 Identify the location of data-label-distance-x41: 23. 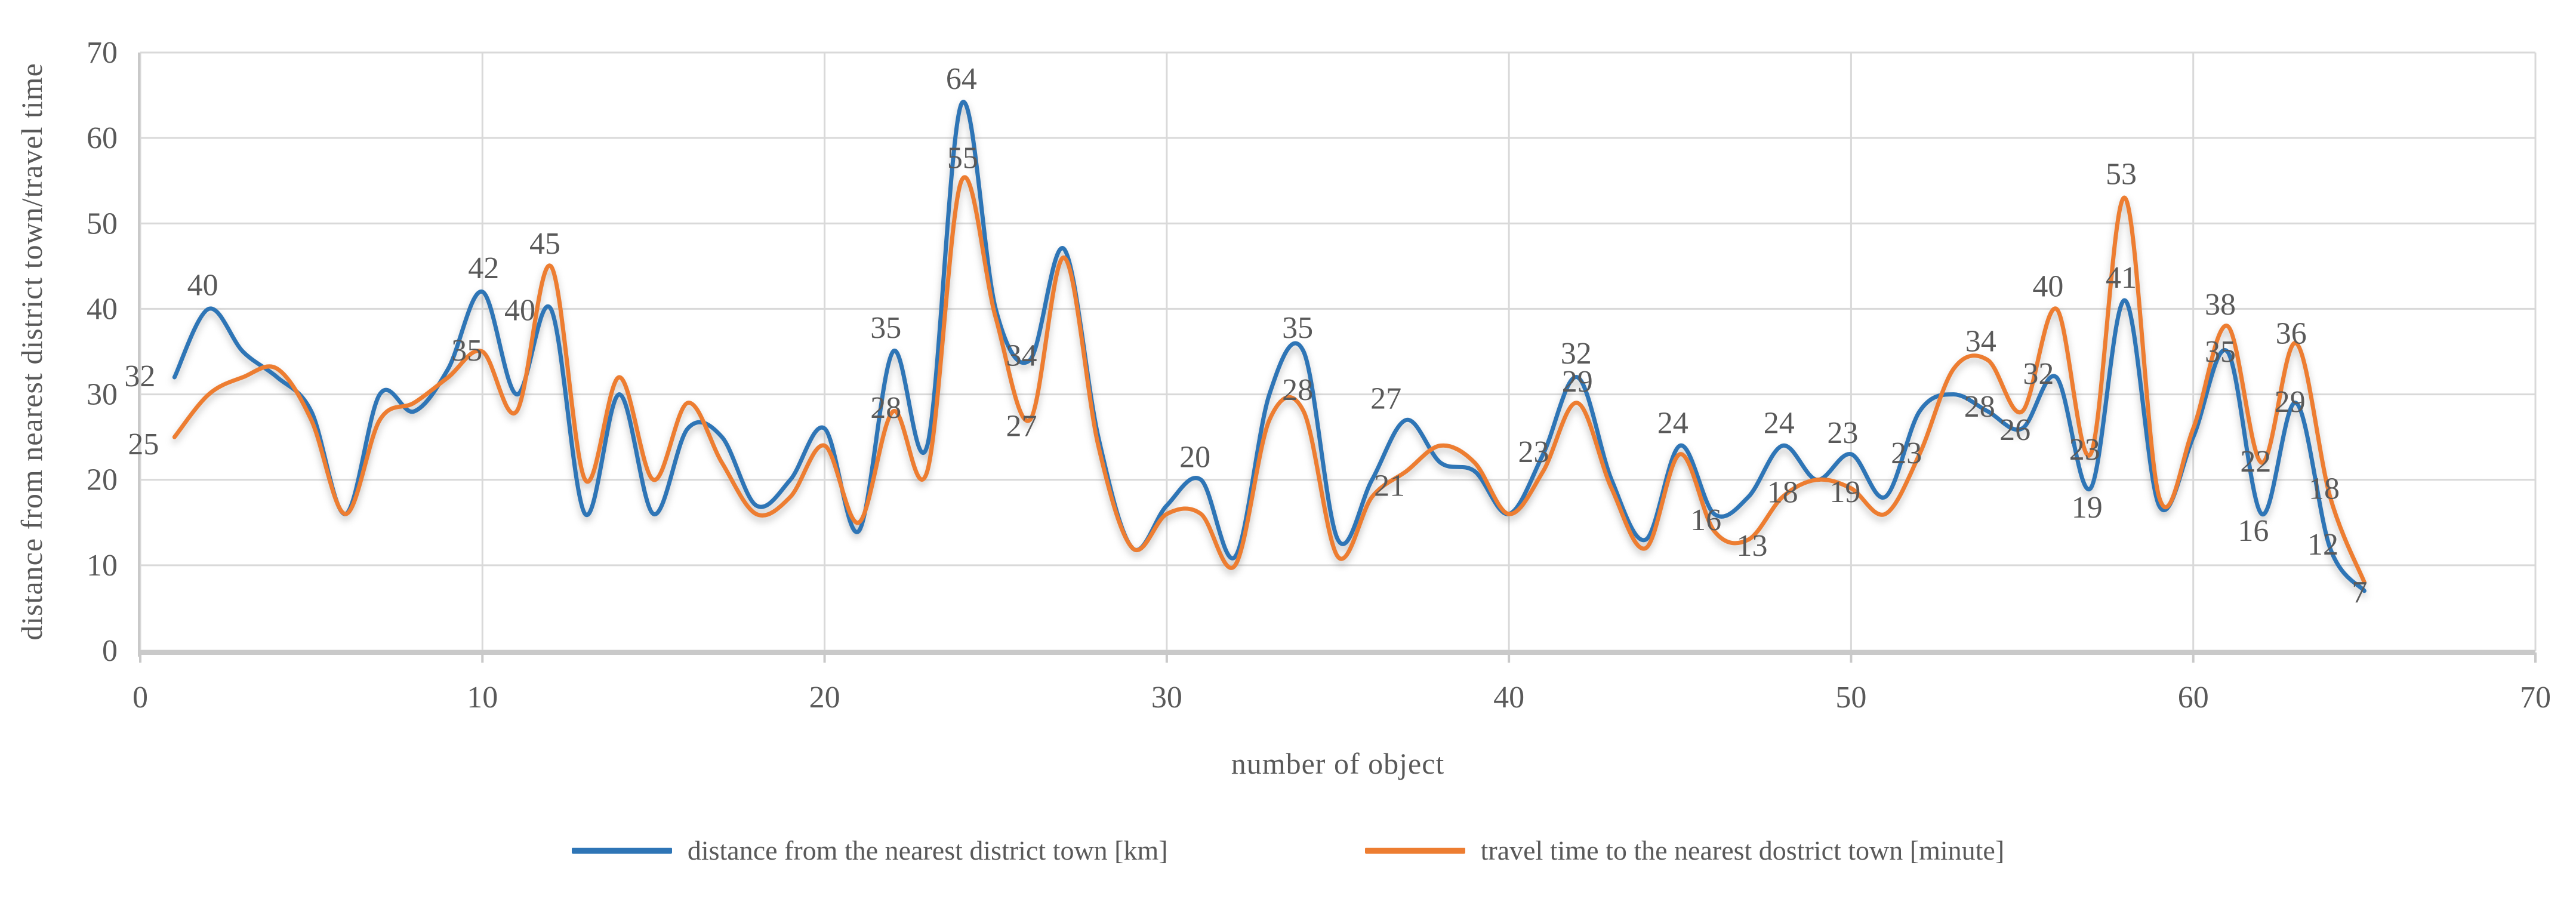
(1533, 452).